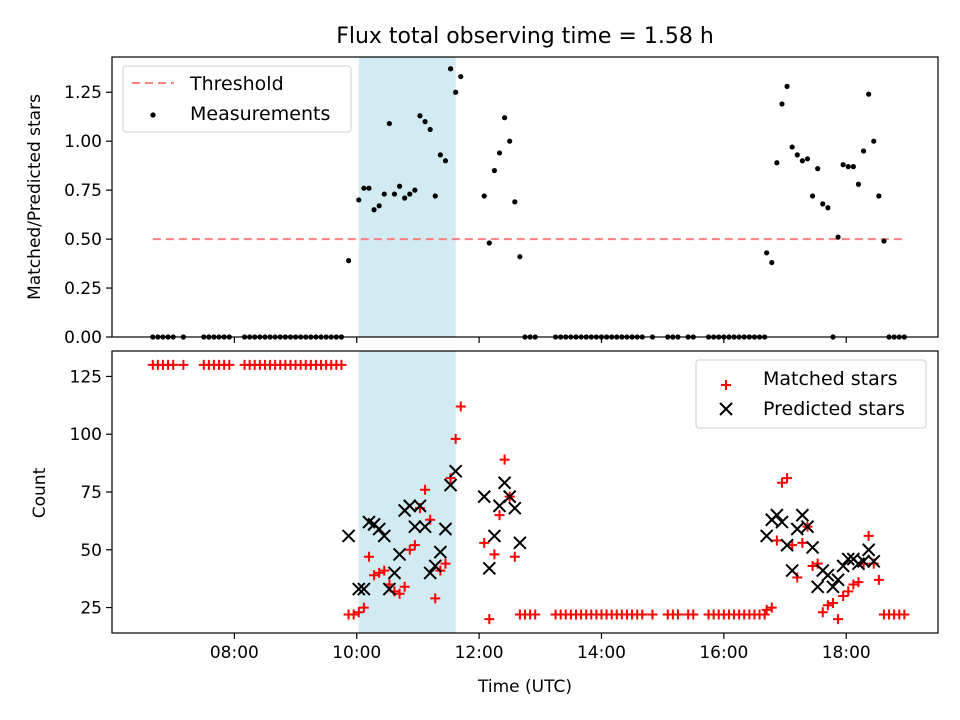 This screenshot has width=960, height=720. I want to click on top-highlight-span, so click(407, 197).